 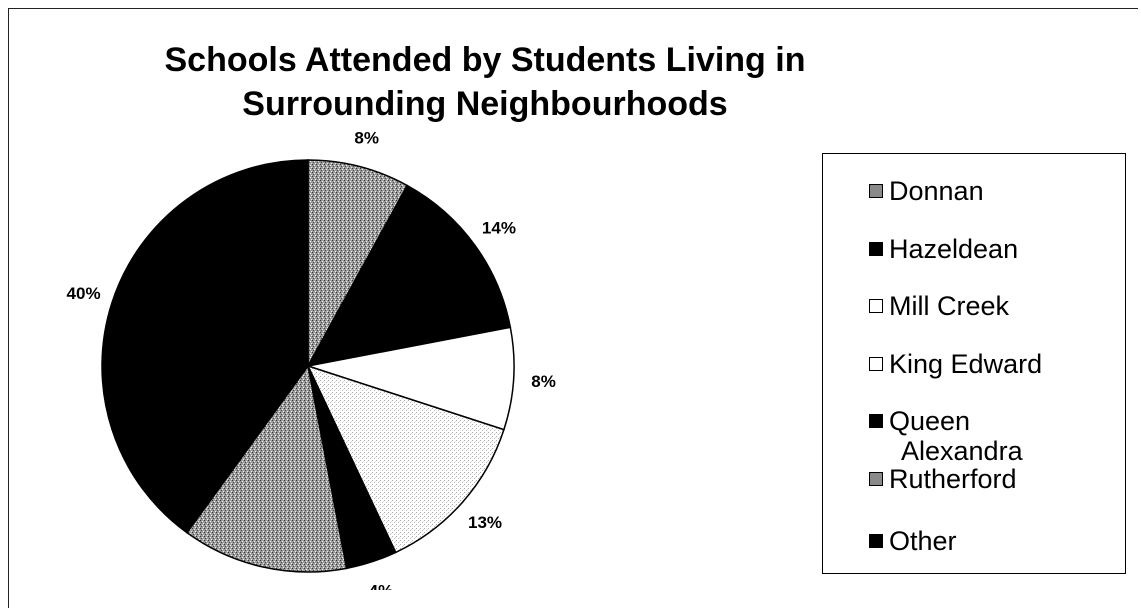 I want to click on legend-swatch-queen-alexandra, so click(x=876, y=421).